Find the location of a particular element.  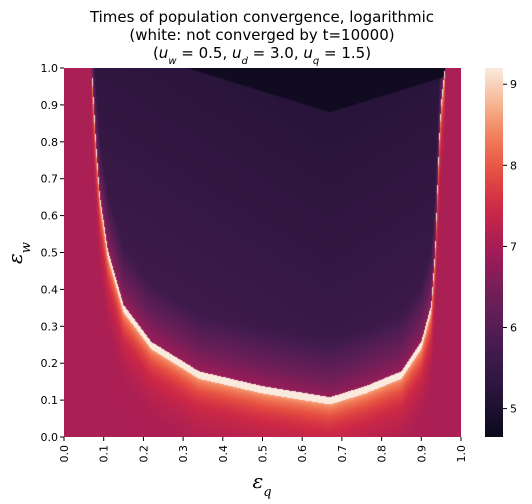

y-tick-label: 0.9 is located at coordinates (50, 105).